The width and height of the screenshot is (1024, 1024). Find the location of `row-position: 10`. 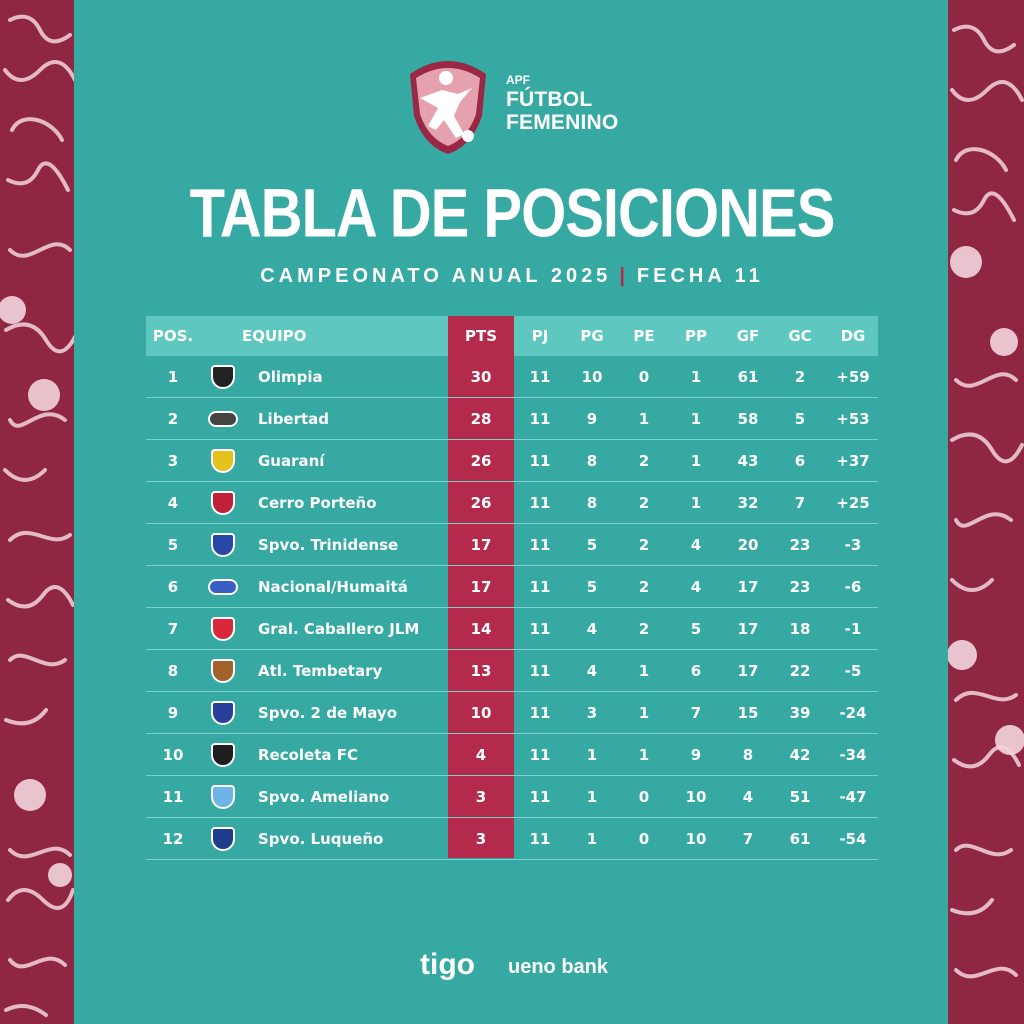

row-position: 10 is located at coordinates (173, 754).